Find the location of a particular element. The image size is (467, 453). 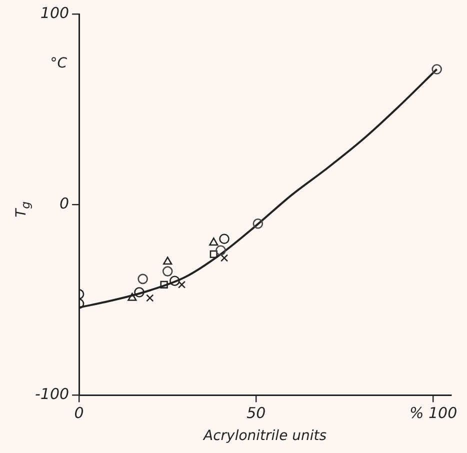

y-tick-label: -100 is located at coordinates (52, 394).